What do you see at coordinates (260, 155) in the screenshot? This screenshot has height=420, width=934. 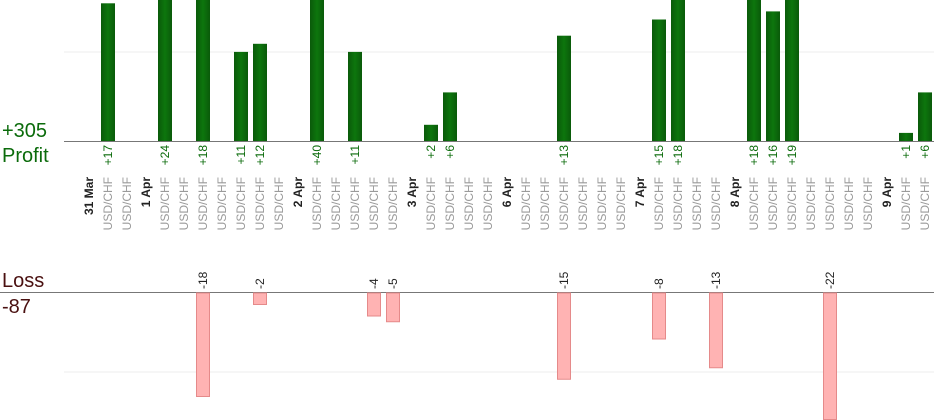 I see `profit-value-label: +12` at bounding box center [260, 155].